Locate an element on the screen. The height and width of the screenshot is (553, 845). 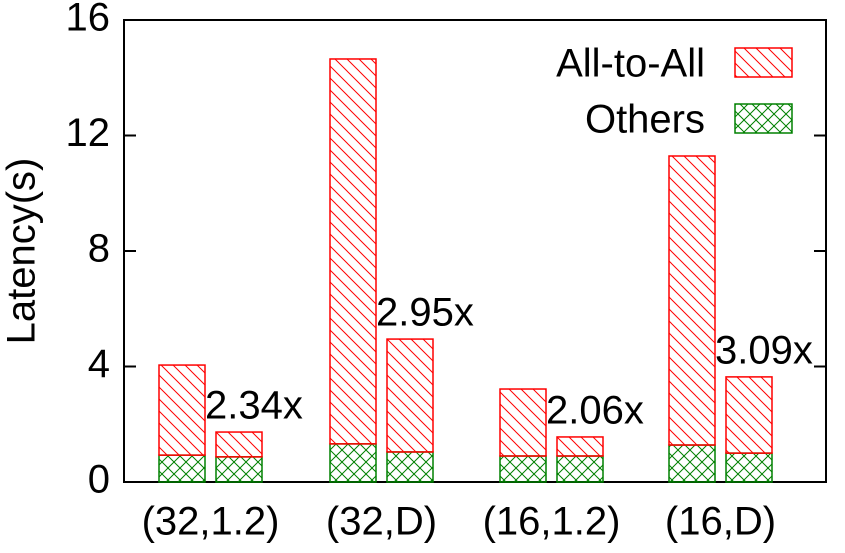
x-tick-label: (16,1.2) is located at coordinates (552, 522).